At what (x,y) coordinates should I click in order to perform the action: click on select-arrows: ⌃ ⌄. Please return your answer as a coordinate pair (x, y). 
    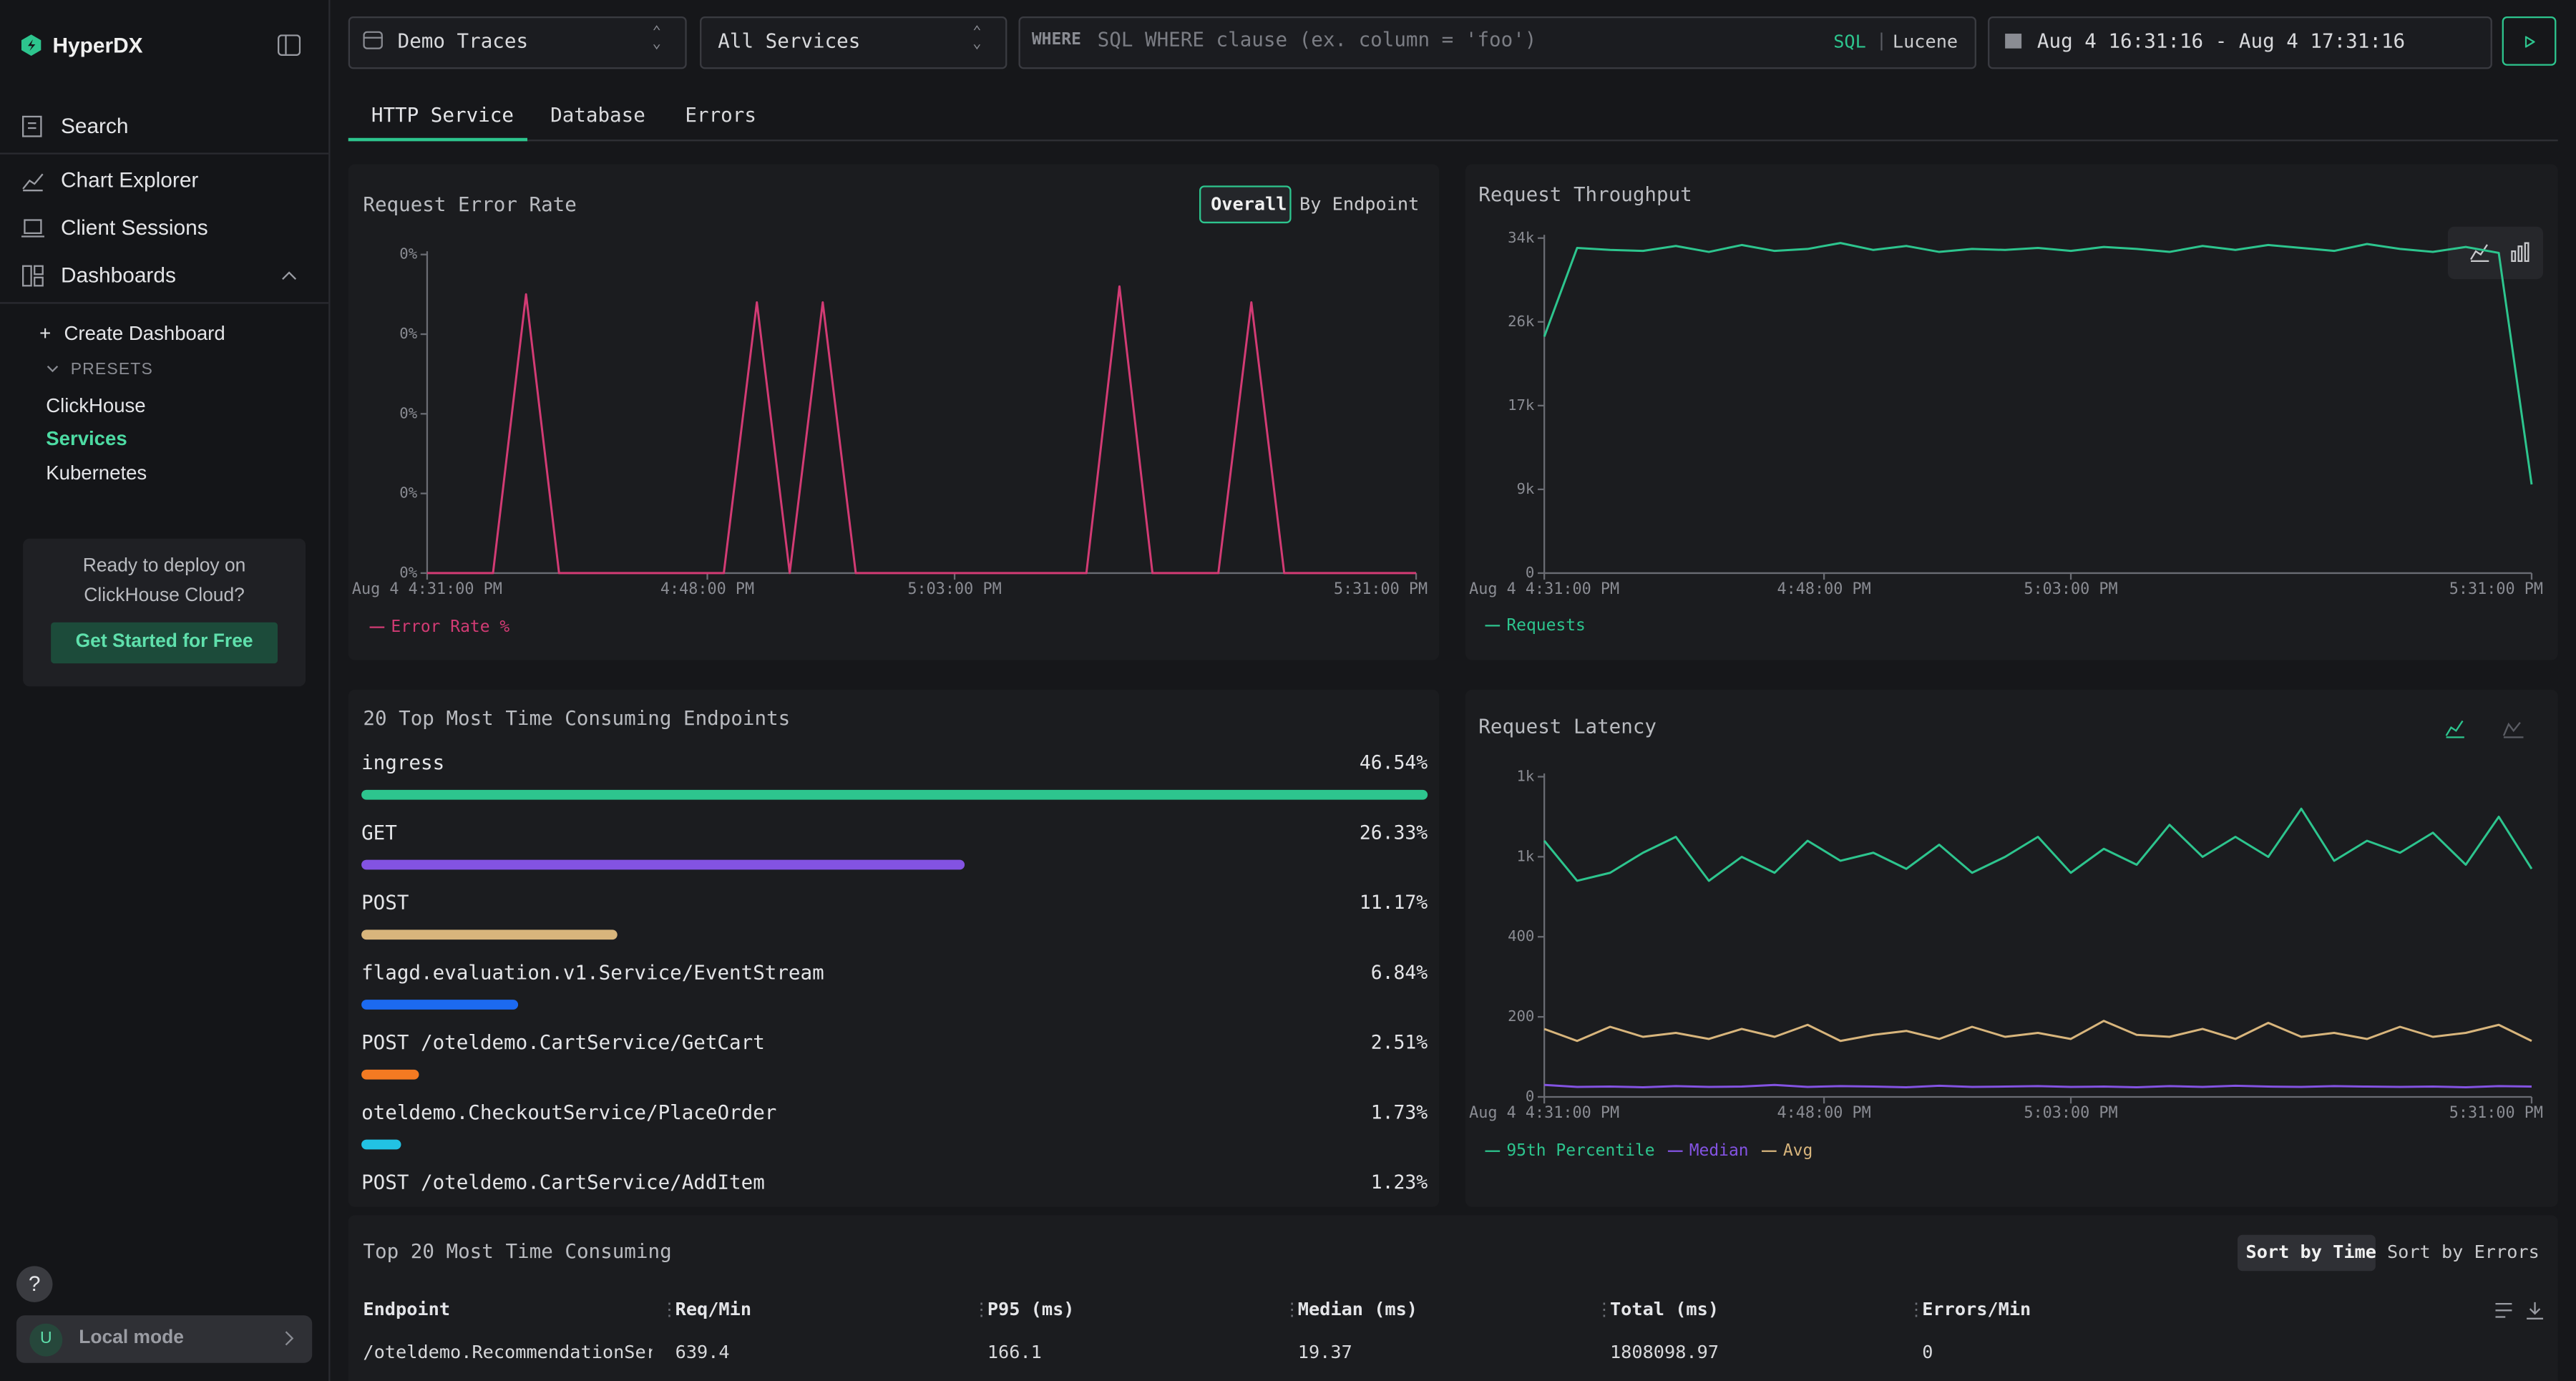
    Looking at the image, I should click on (656, 38).